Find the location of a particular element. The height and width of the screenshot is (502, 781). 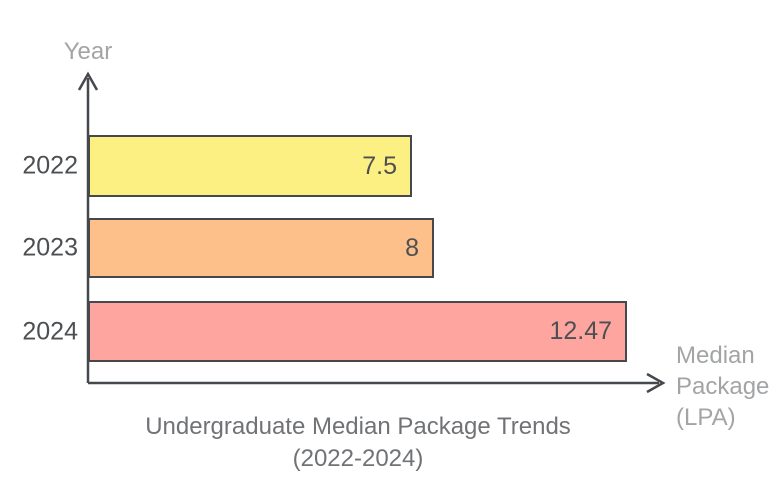

category-label: 2024 is located at coordinates (50, 331).